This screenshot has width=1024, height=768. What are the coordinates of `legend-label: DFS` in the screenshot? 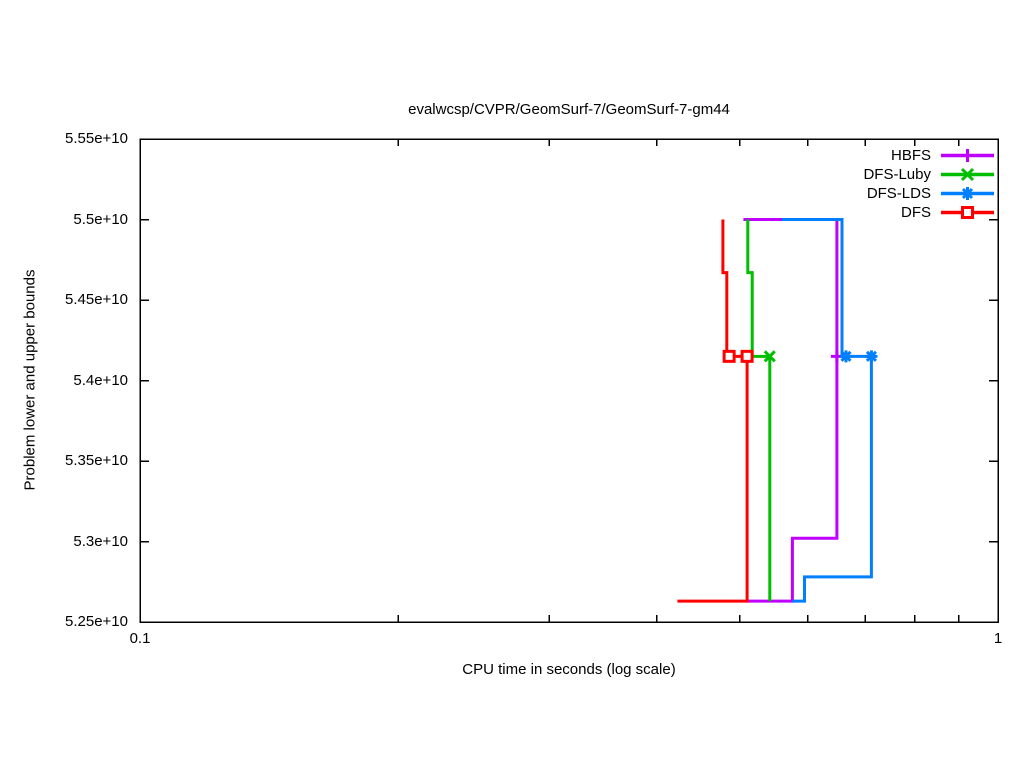 It's located at (916, 212).